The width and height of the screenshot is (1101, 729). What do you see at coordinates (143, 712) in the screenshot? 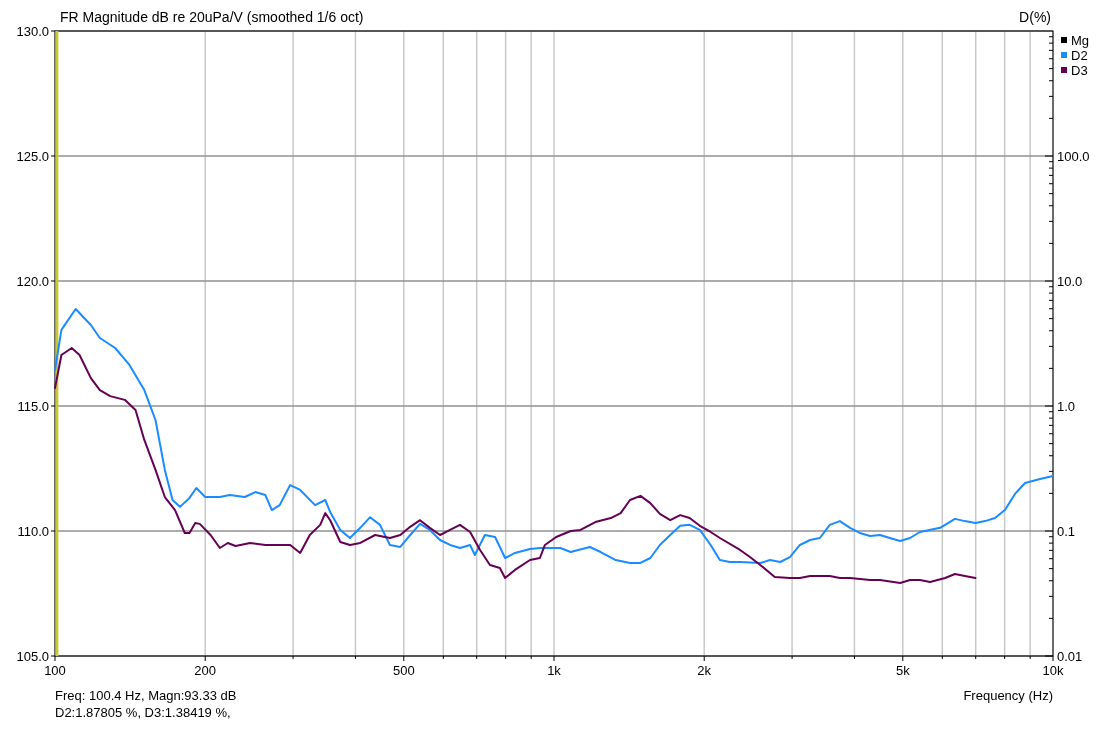
I see `text: D2:1.87805 %, D3:1.38419 %,` at bounding box center [143, 712].